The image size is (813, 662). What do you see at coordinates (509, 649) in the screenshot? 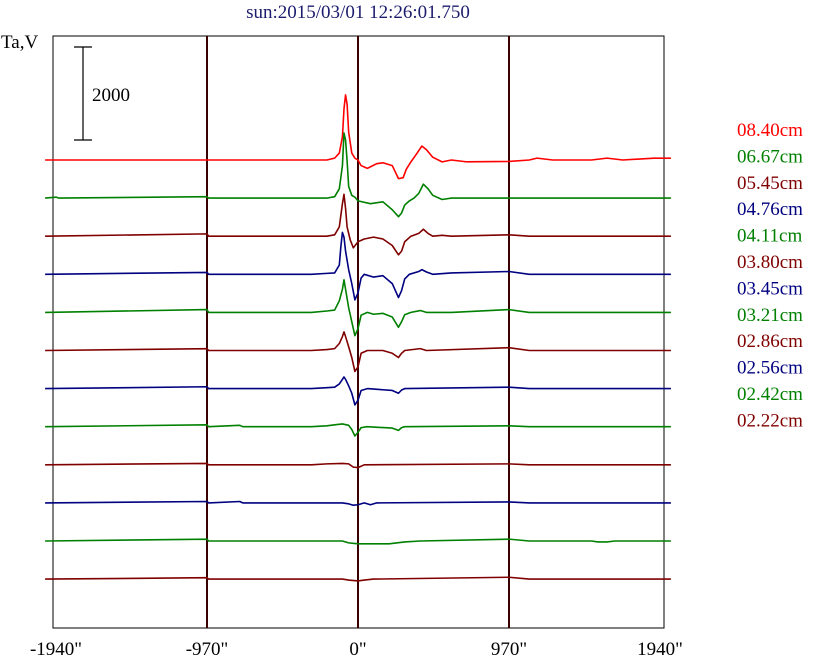
I see `x-tick-label: 970"` at bounding box center [509, 649].